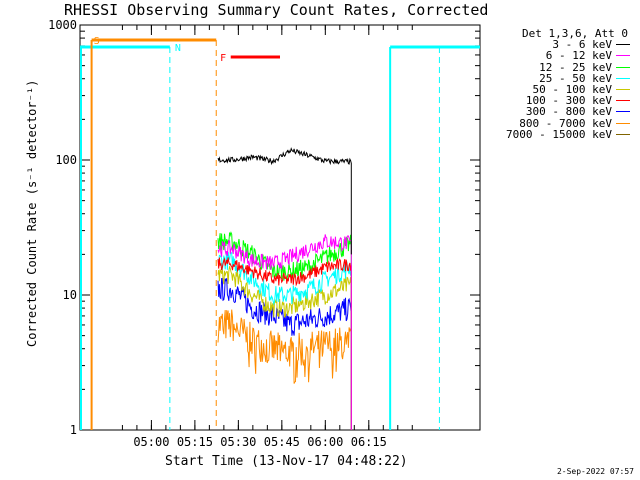 Image resolution: width=640 pixels, height=480 pixels. I want to click on legend-item: 12 - 25 keV, so click(557, 67).